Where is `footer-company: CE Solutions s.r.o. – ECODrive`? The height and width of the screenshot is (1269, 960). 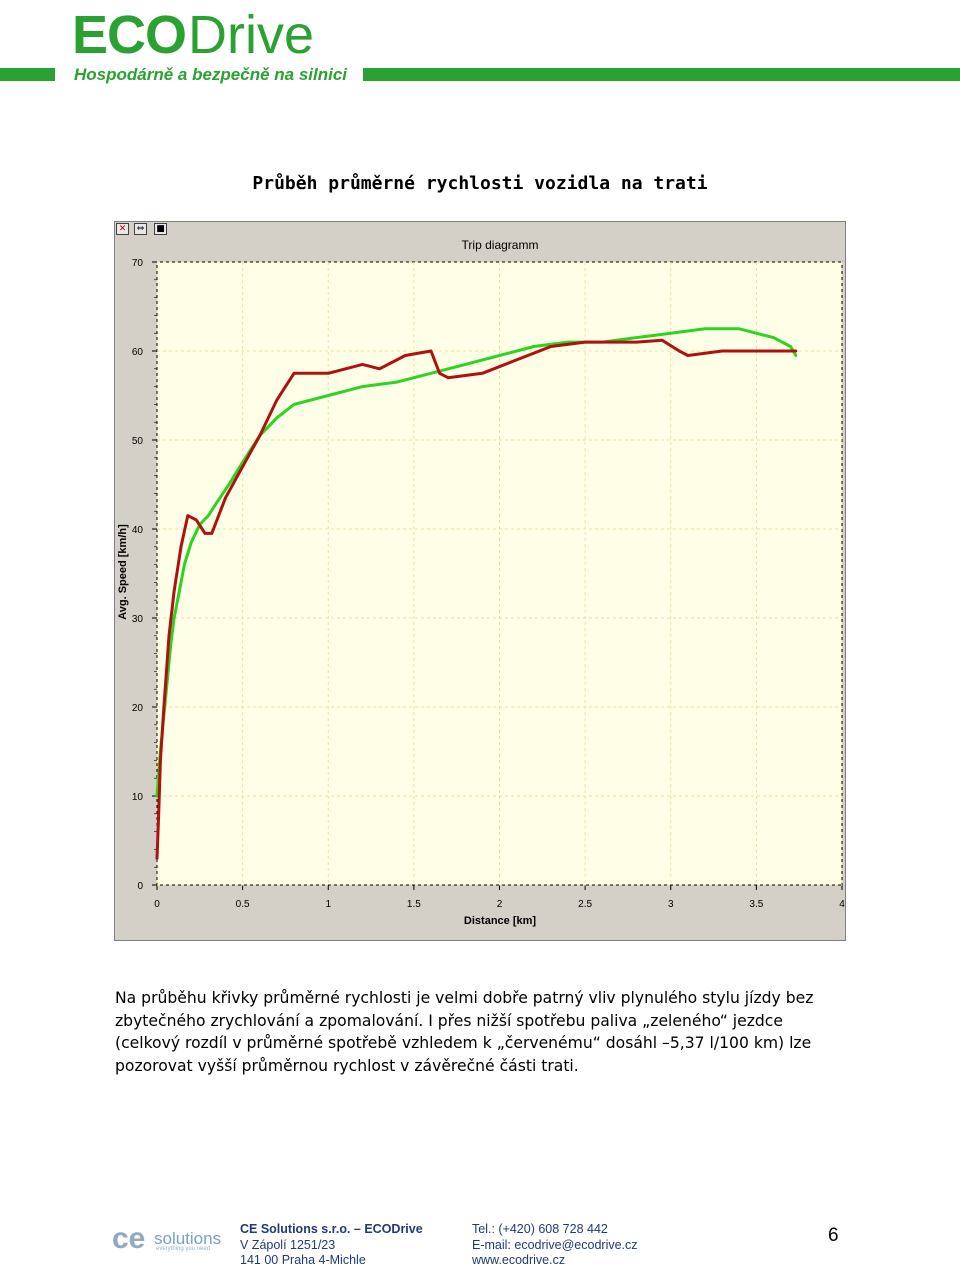 footer-company: CE Solutions s.r.o. – ECODrive is located at coordinates (331, 1229).